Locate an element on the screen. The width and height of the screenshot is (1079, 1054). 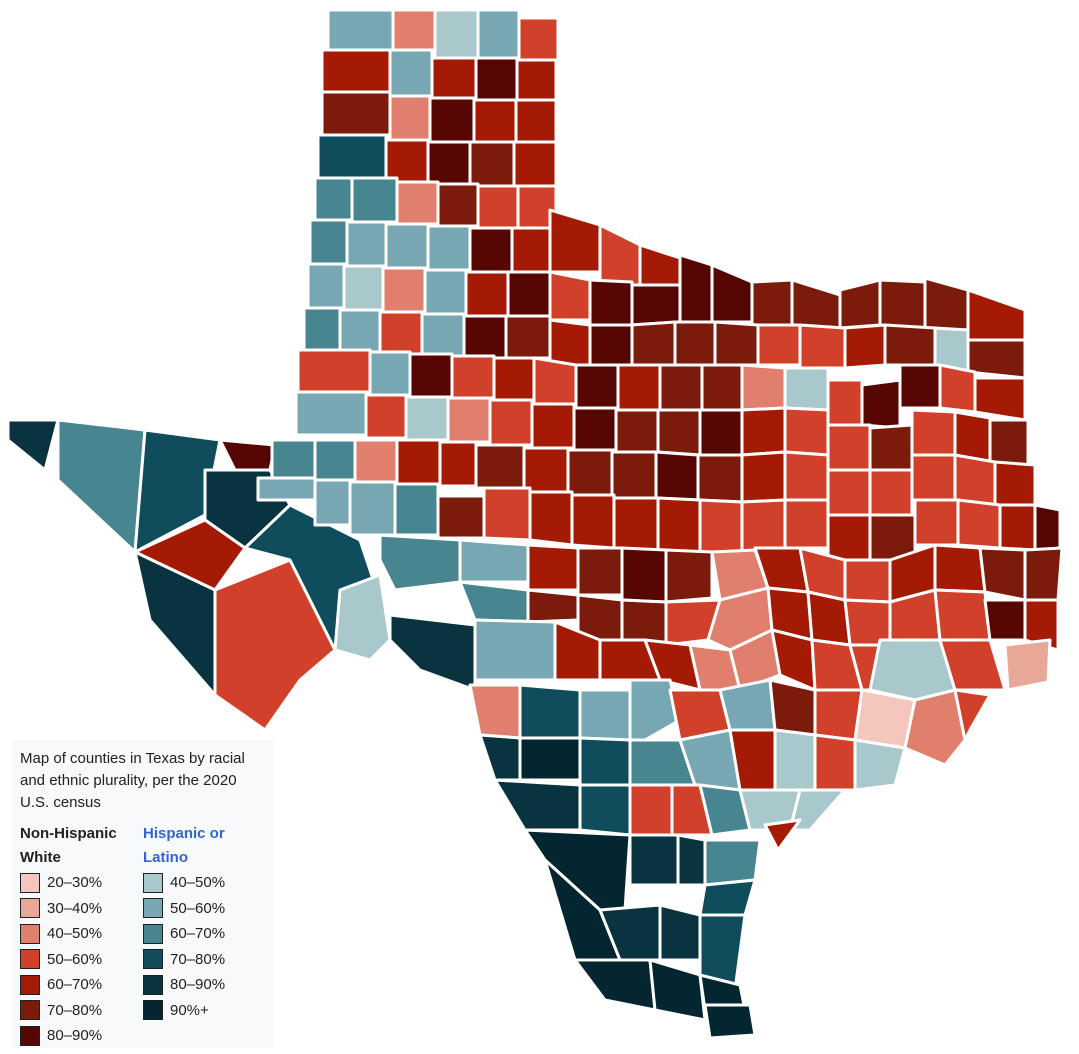
legend-label: 40–50% is located at coordinates (198, 883).